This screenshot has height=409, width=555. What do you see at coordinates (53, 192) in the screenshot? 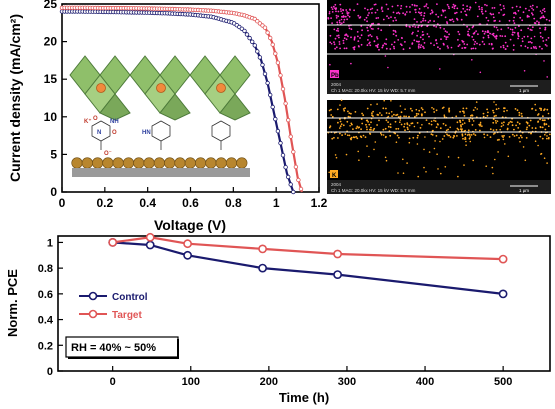
I see `jv-ytick-label: 0` at bounding box center [53, 192].